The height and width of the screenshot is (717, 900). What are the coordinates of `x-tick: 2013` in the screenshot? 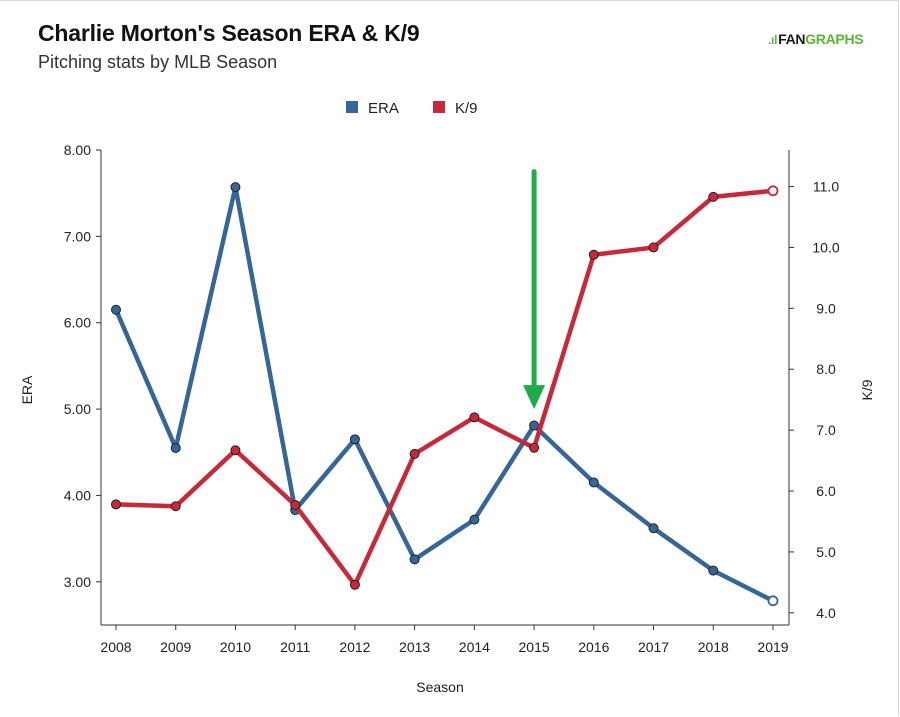 It's located at (414, 640).